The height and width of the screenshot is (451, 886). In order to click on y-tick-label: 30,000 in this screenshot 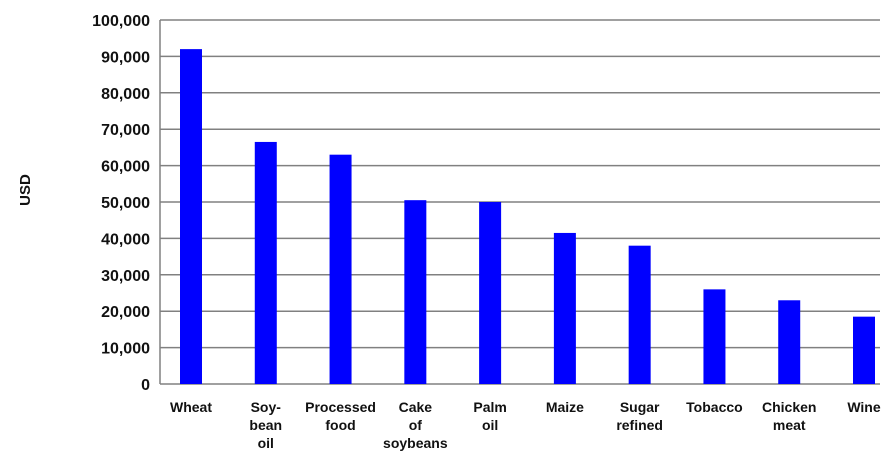, I will do `click(125, 276)`.